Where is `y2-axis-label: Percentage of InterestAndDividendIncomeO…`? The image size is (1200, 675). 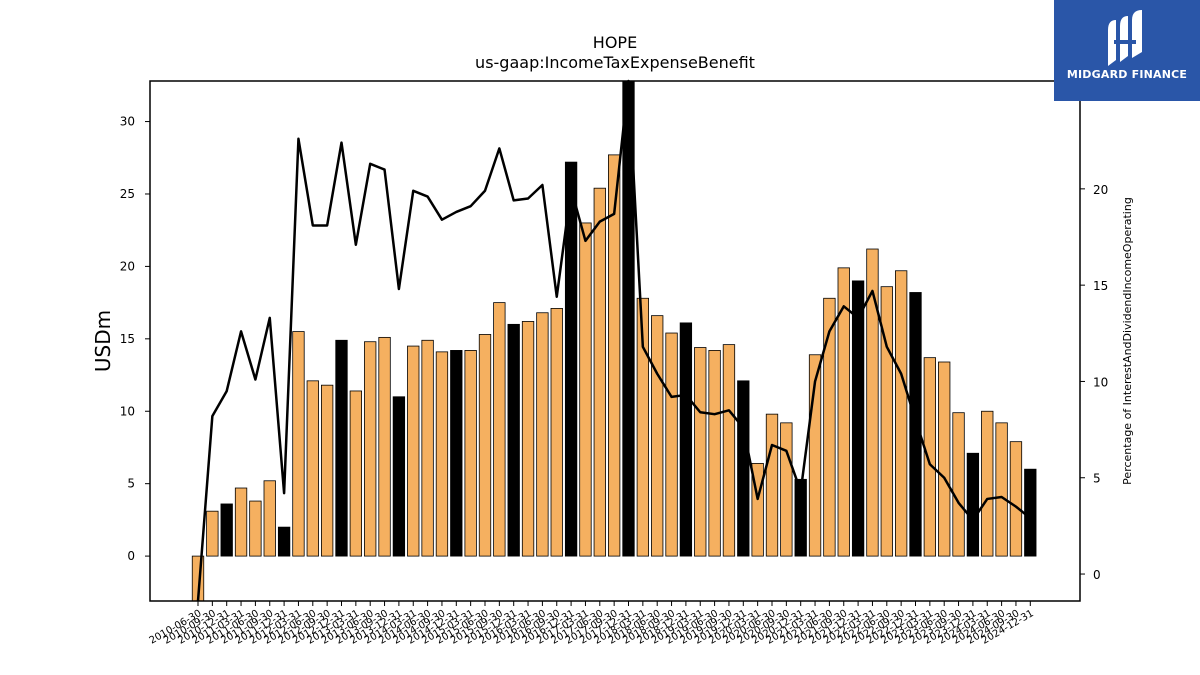 y2-axis-label: Percentage of InterestAndDividendIncomeO… is located at coordinates (1127, 341).